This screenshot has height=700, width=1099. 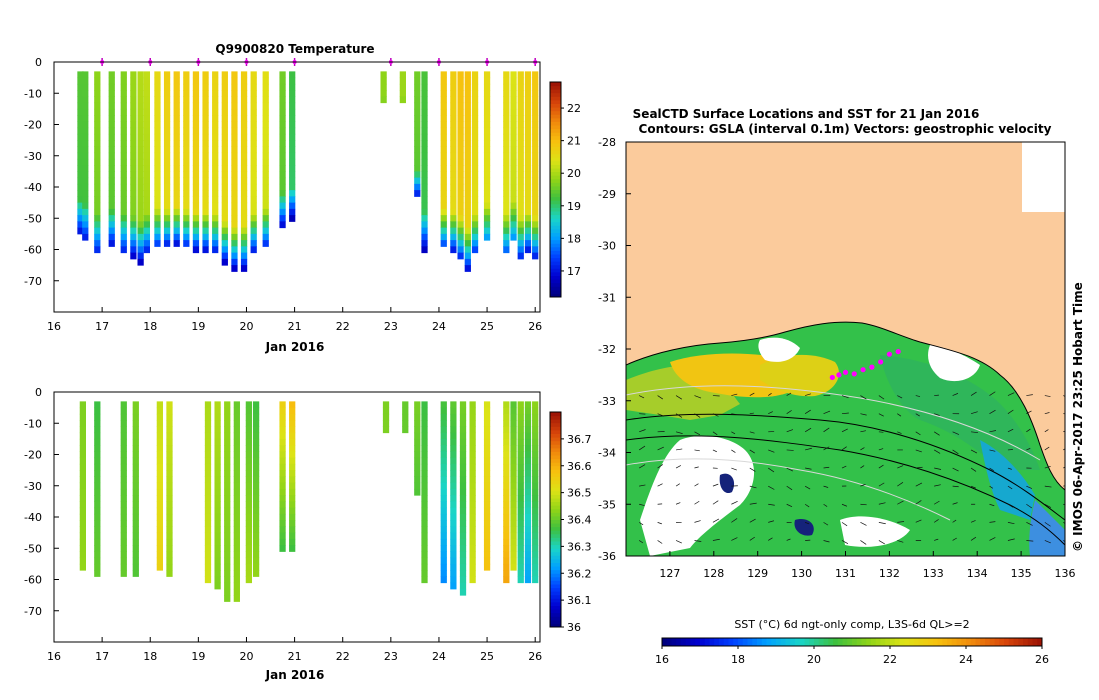 What do you see at coordinates (33, 187) in the screenshot?
I see `y-tick-label: -40` at bounding box center [33, 187].